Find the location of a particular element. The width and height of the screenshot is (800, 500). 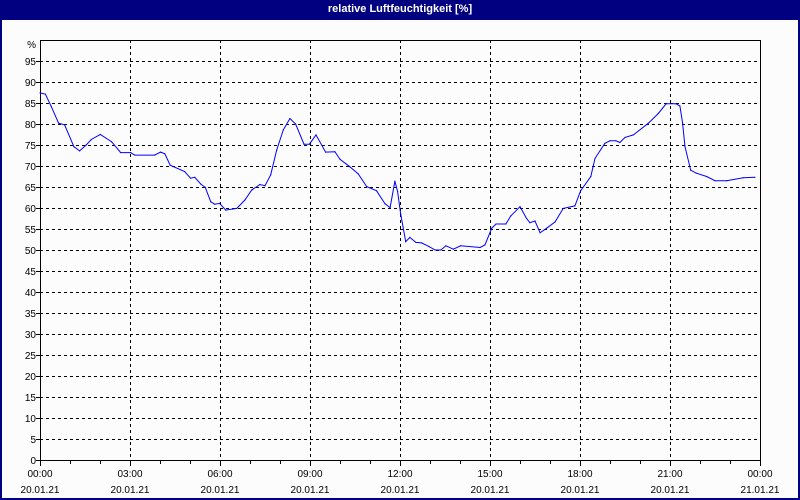

y-tick-label: 90 is located at coordinates (31, 83).